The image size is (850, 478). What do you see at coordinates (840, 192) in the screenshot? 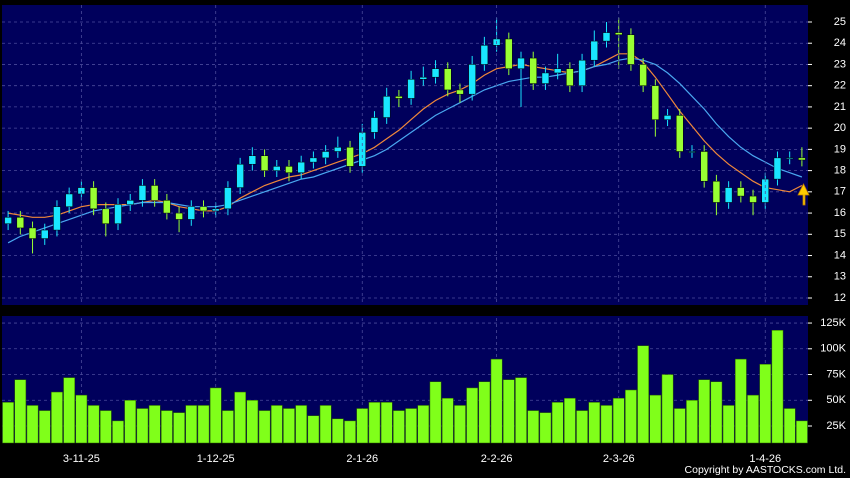
I see `y-tick-label: 17` at bounding box center [840, 192].